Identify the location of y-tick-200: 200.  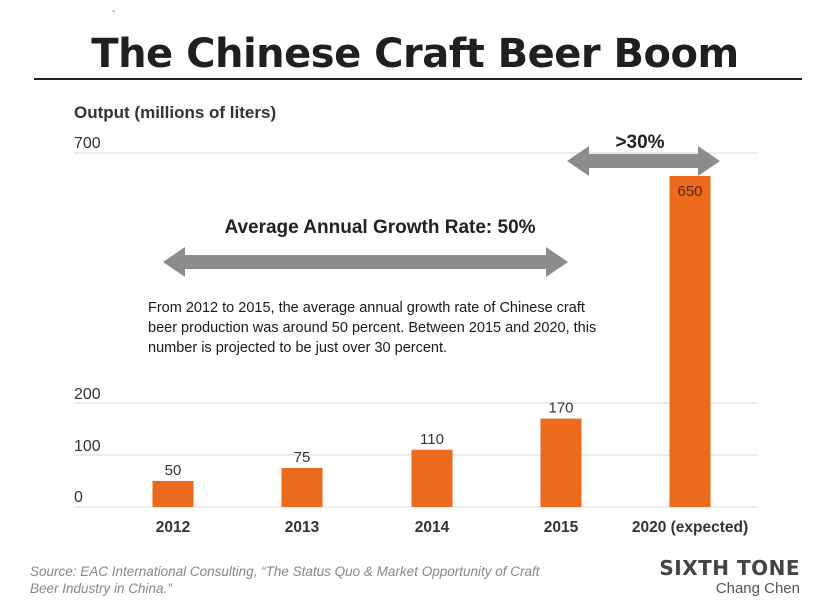
(87, 394).